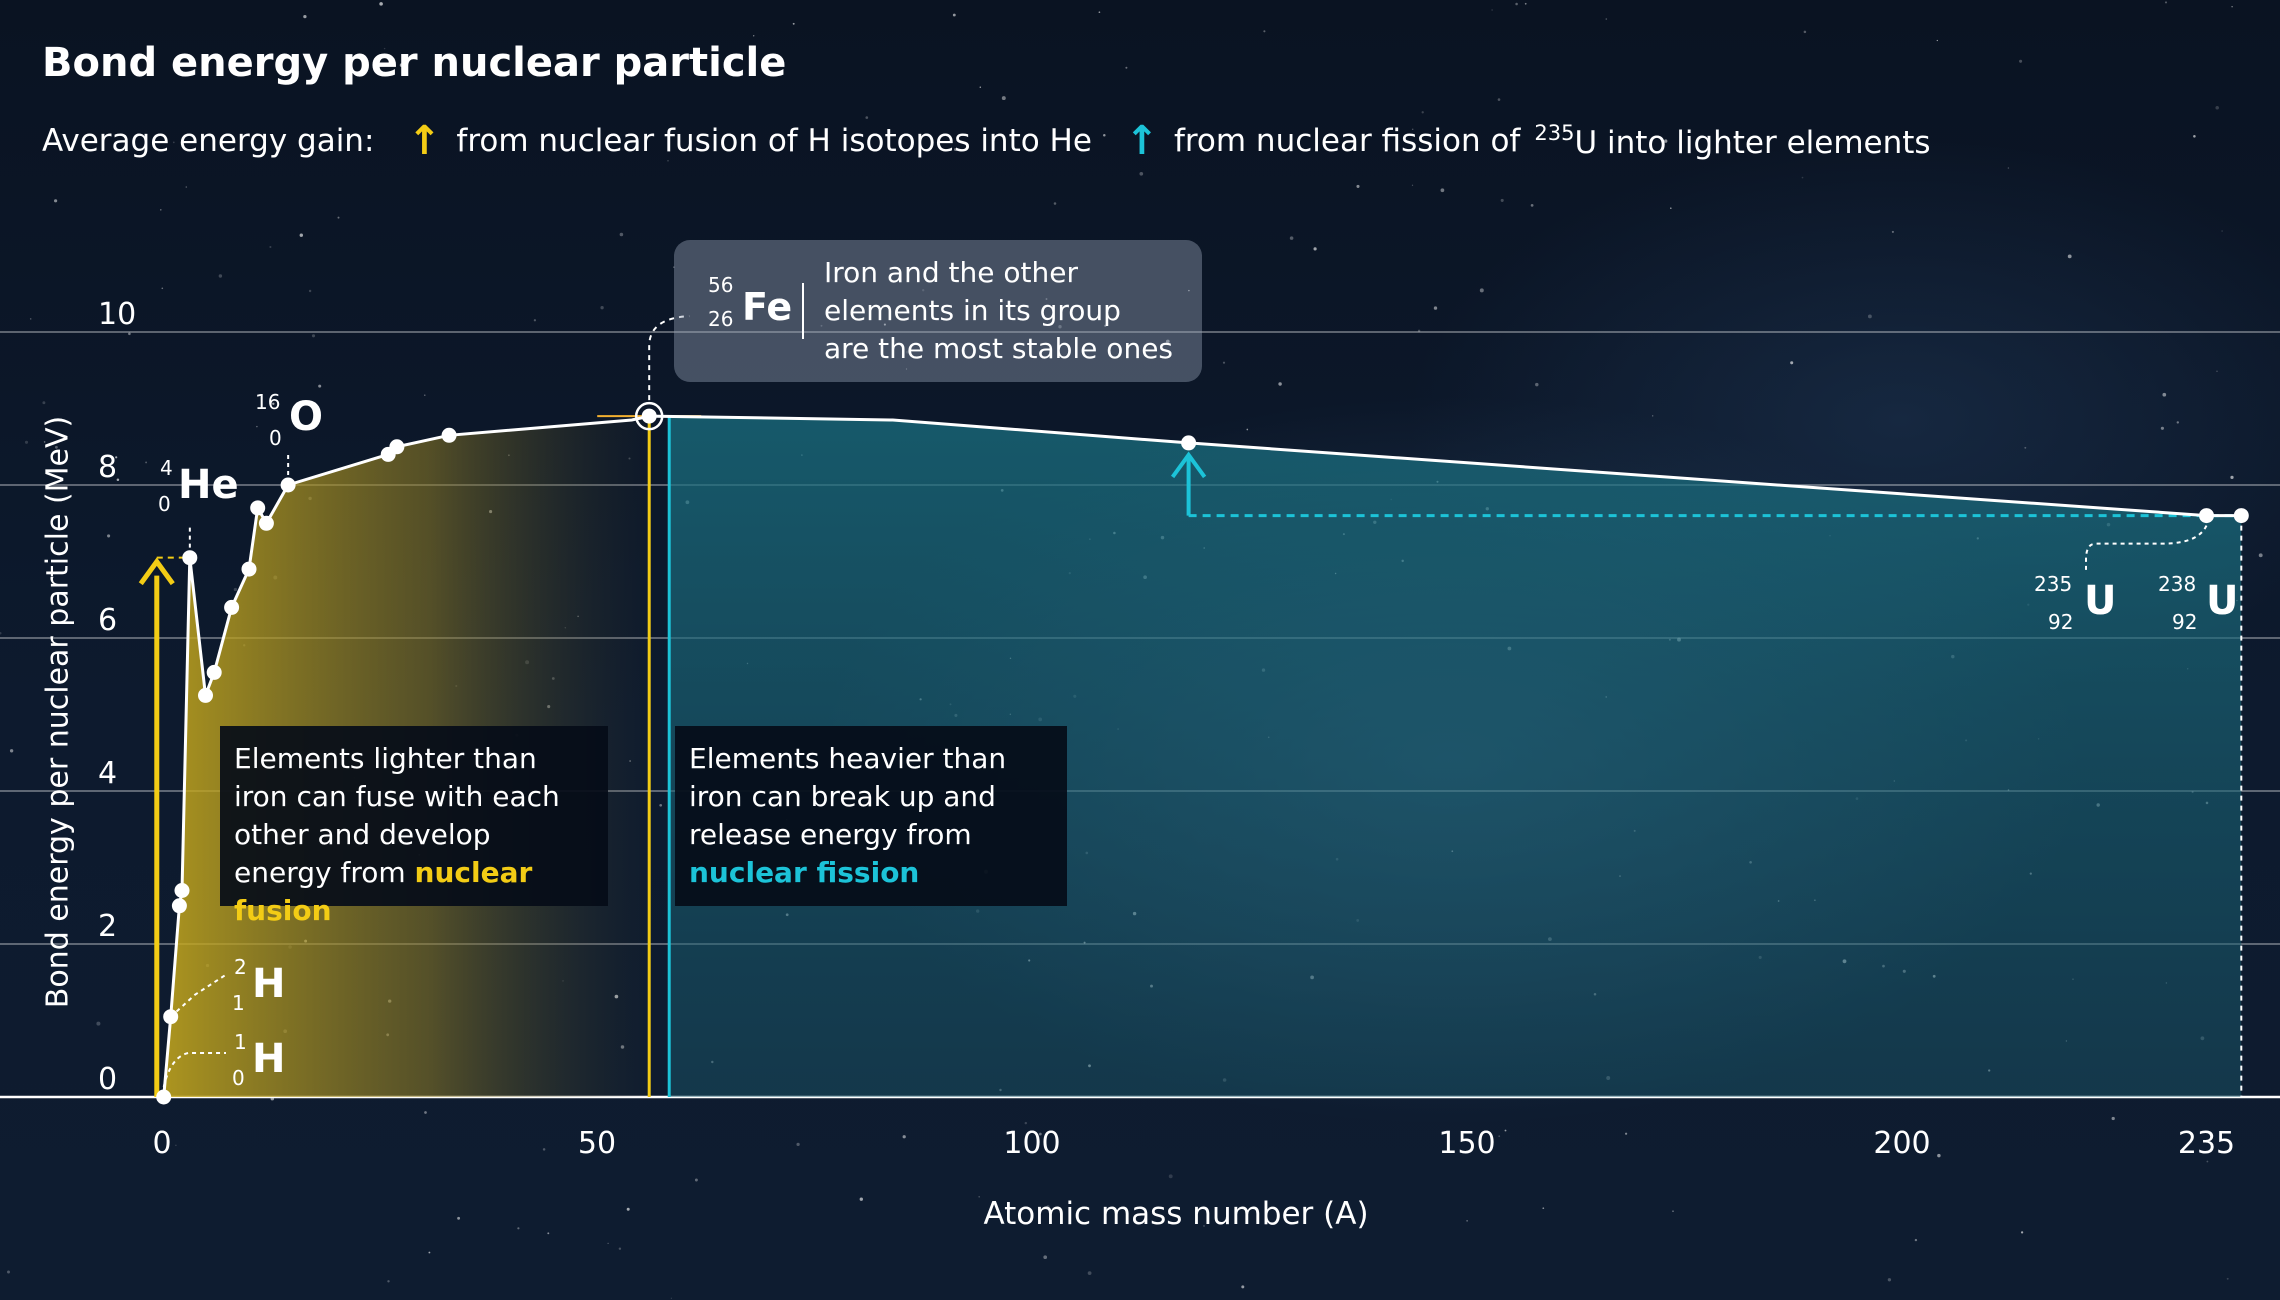 This screenshot has width=2280, height=1300. What do you see at coordinates (767, 307) in the screenshot?
I see `iron-symbol: Fe` at bounding box center [767, 307].